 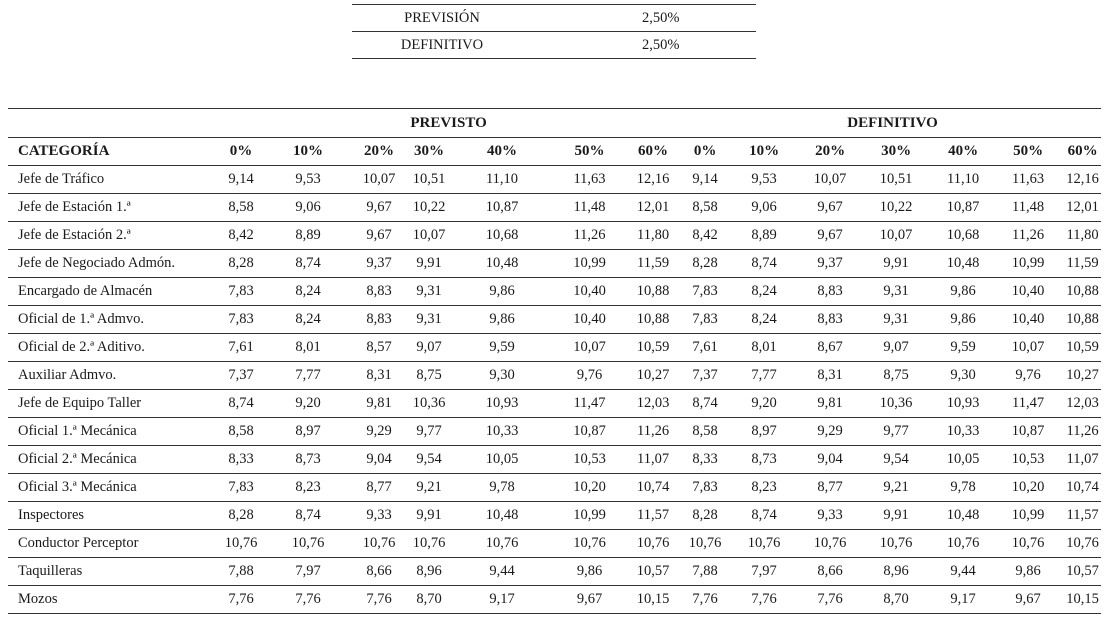 I want to click on summary-row: PREVISIÓN 2,50%, so click(x=554, y=18).